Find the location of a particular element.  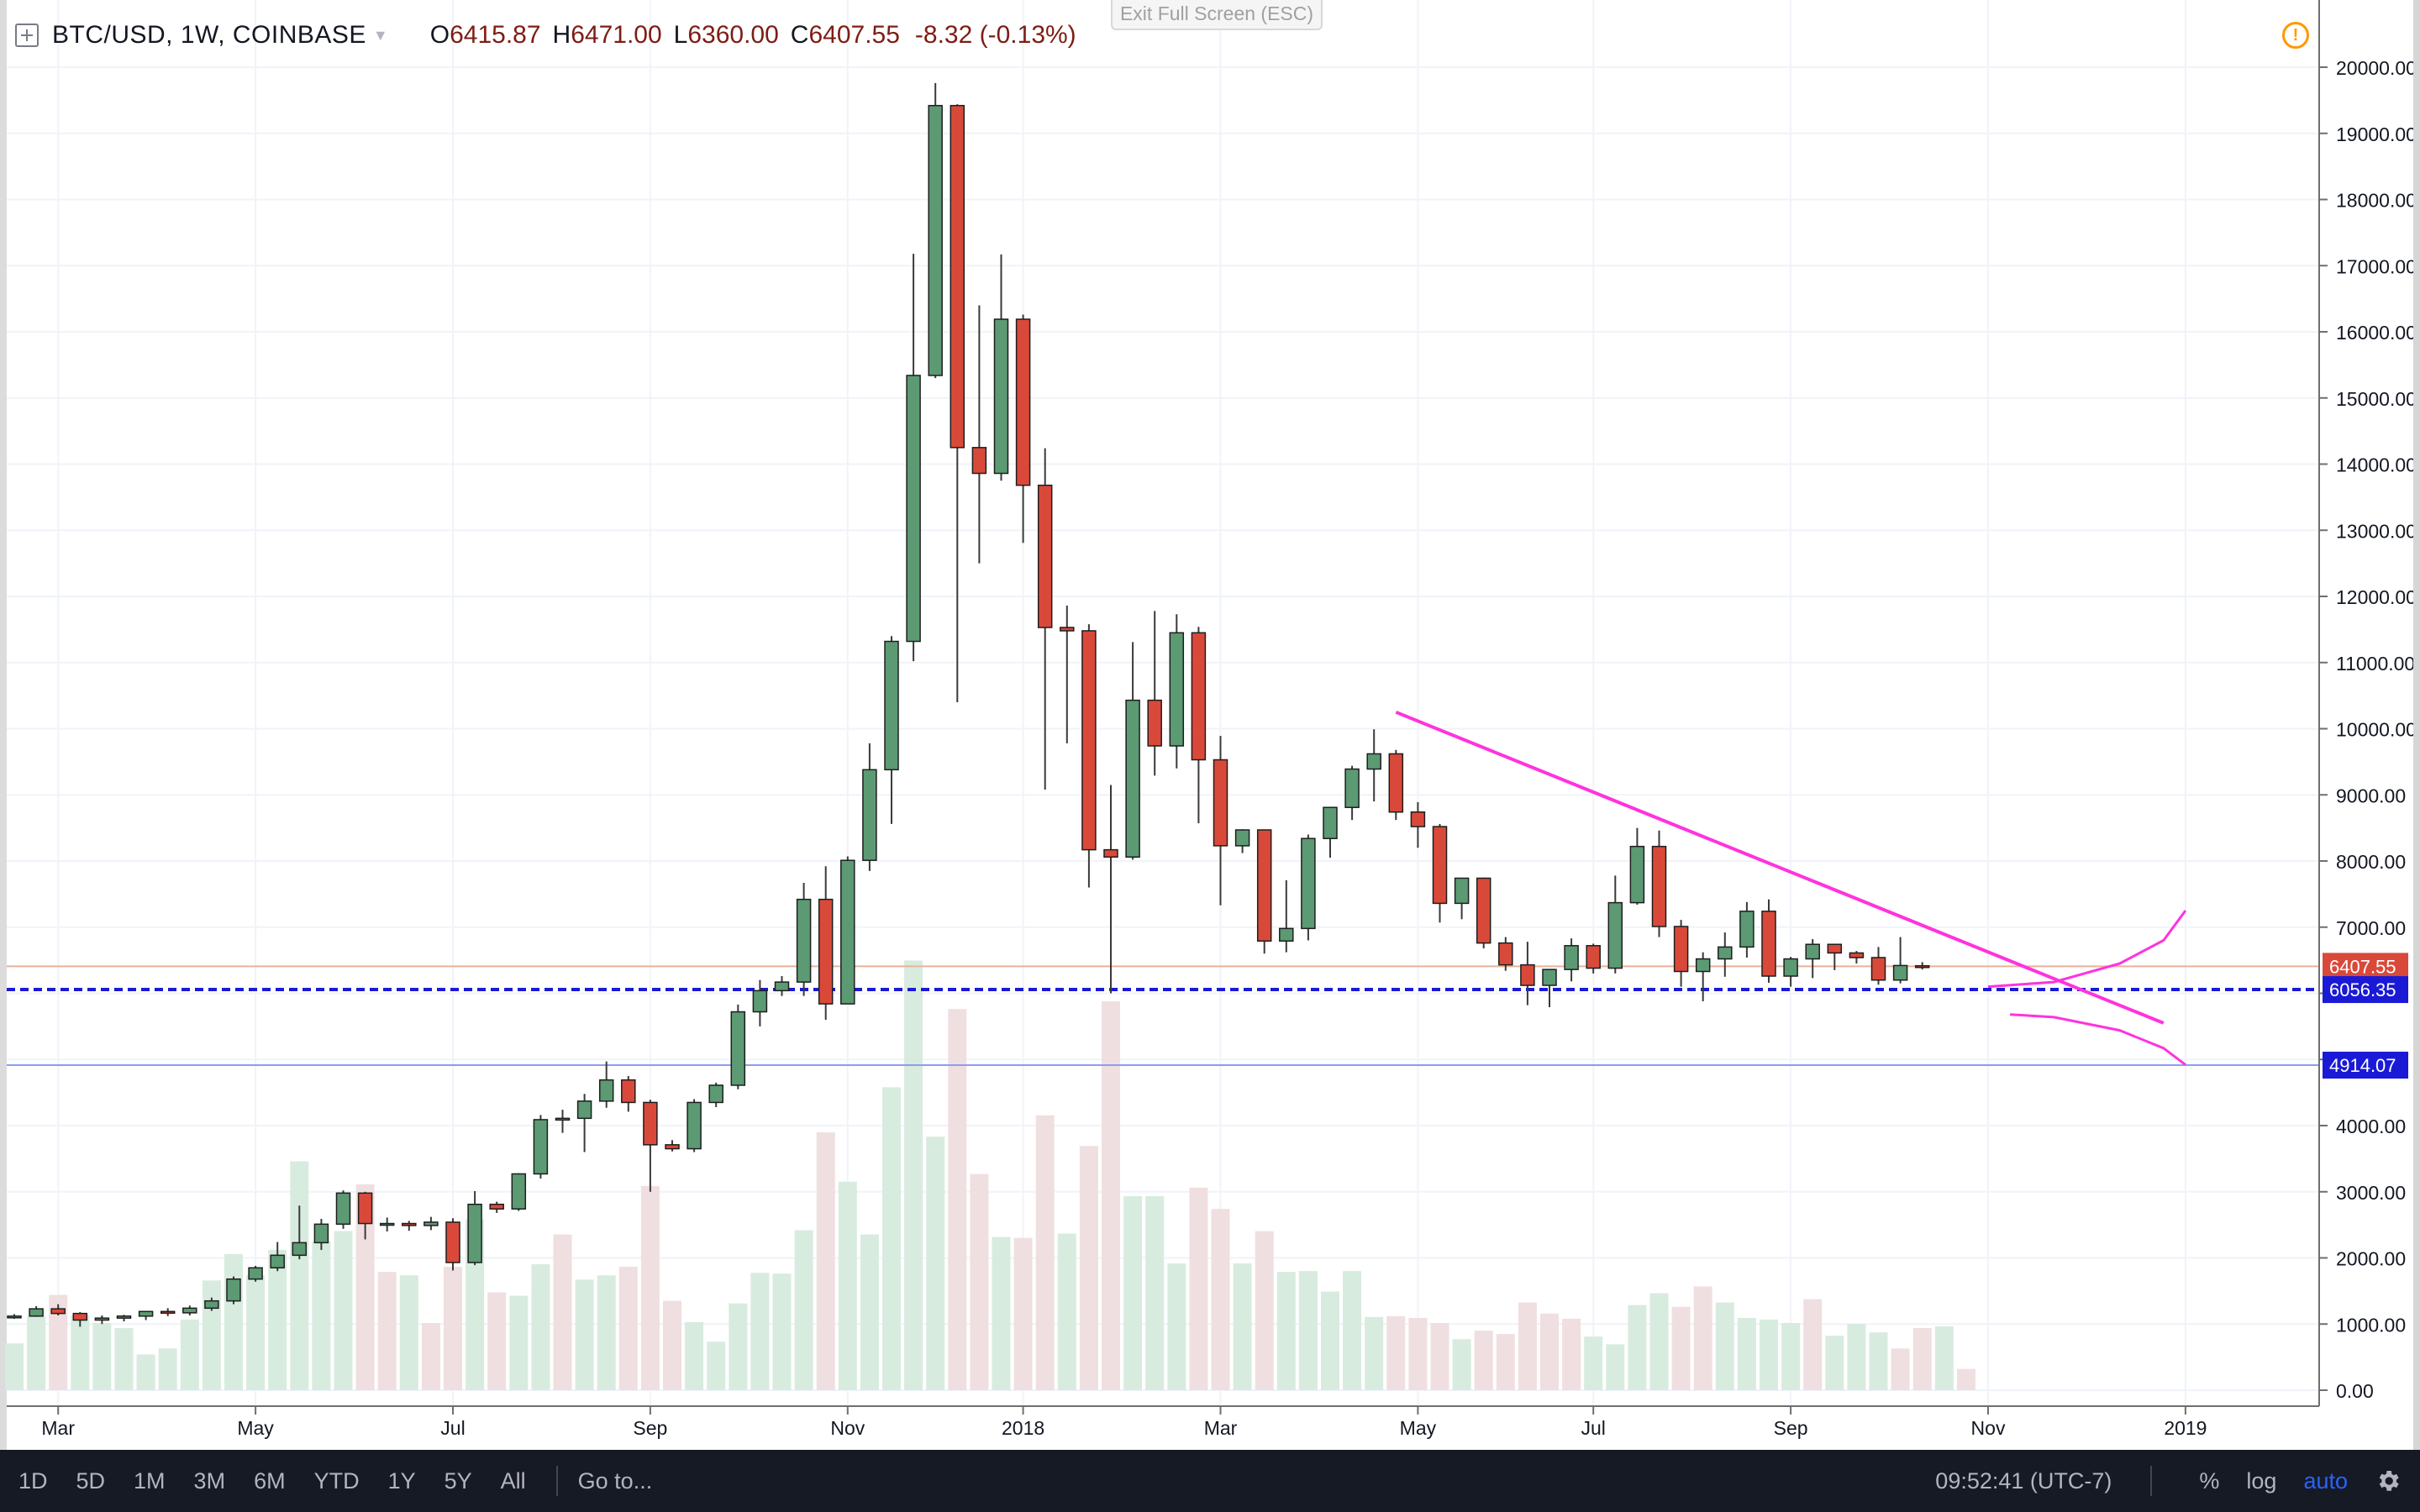

exit-fullscreen-button: Exit Full Screen (ESC) is located at coordinates (1217, 15).